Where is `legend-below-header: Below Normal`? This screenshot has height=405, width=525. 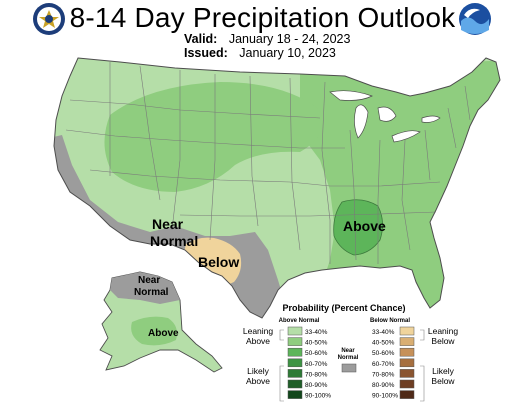 legend-below-header: Below Normal is located at coordinates (390, 321).